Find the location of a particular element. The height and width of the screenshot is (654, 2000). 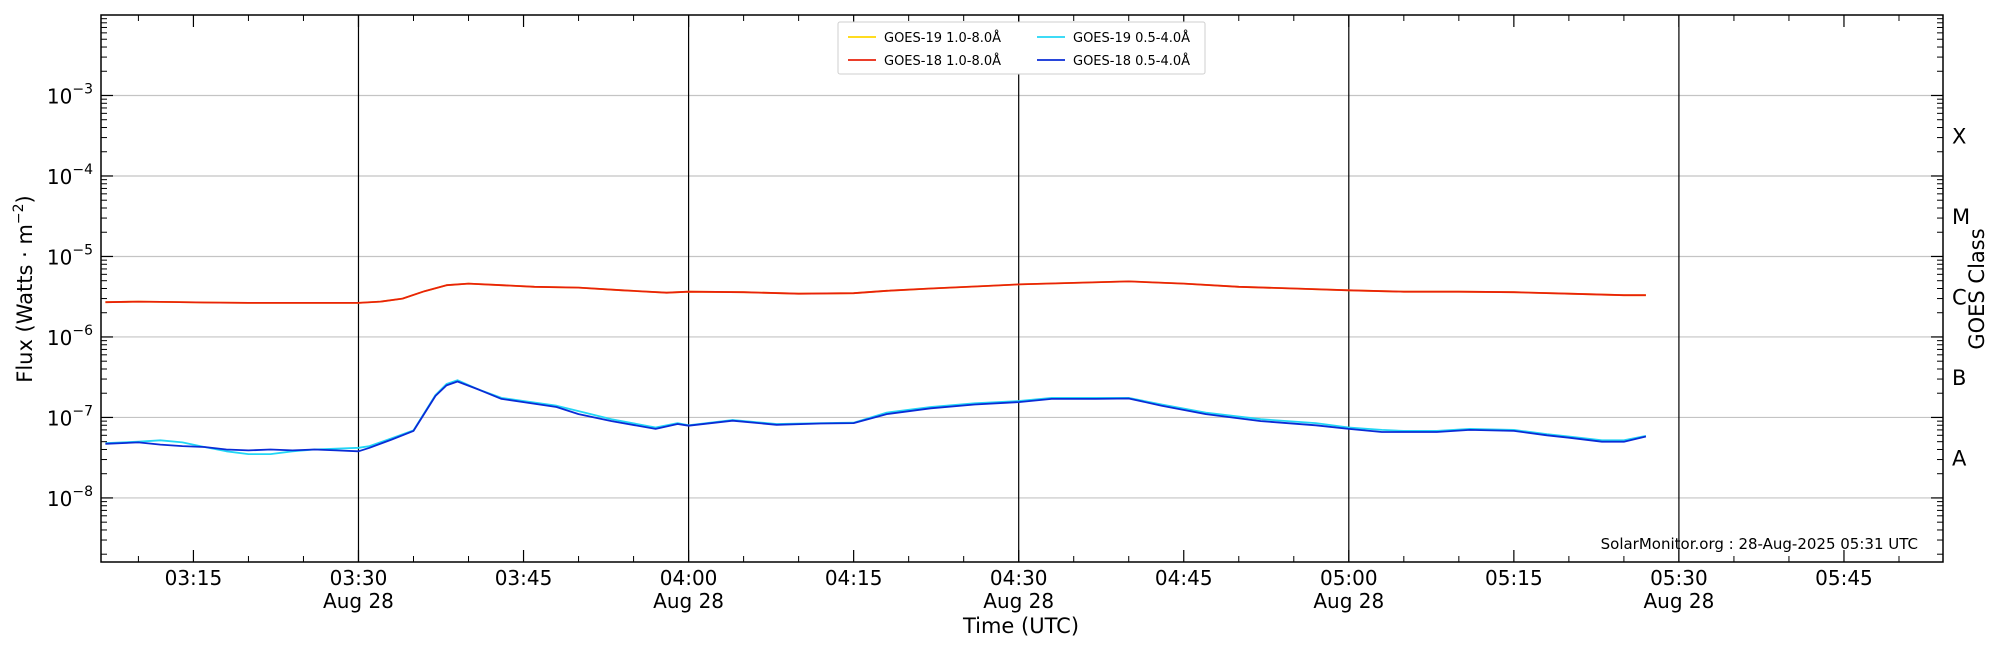

goes-class-label-b: B is located at coordinates (1959, 378).